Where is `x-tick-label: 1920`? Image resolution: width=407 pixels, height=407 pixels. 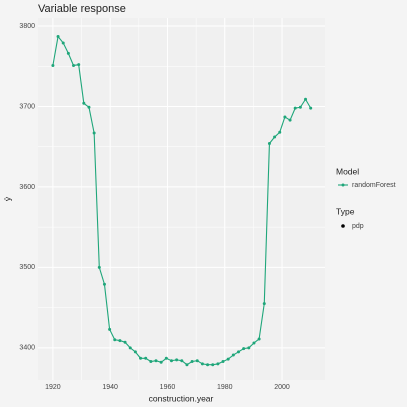 x-tick-label: 1920 is located at coordinates (53, 387).